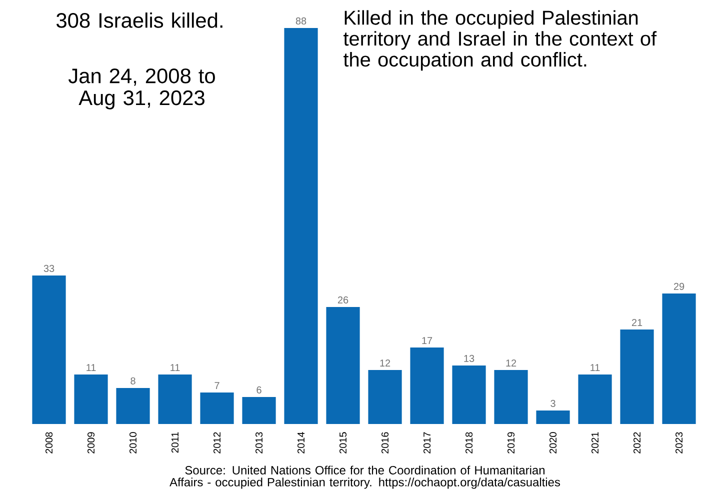 The image size is (713, 491). I want to click on data-label: 33, so click(49, 268).